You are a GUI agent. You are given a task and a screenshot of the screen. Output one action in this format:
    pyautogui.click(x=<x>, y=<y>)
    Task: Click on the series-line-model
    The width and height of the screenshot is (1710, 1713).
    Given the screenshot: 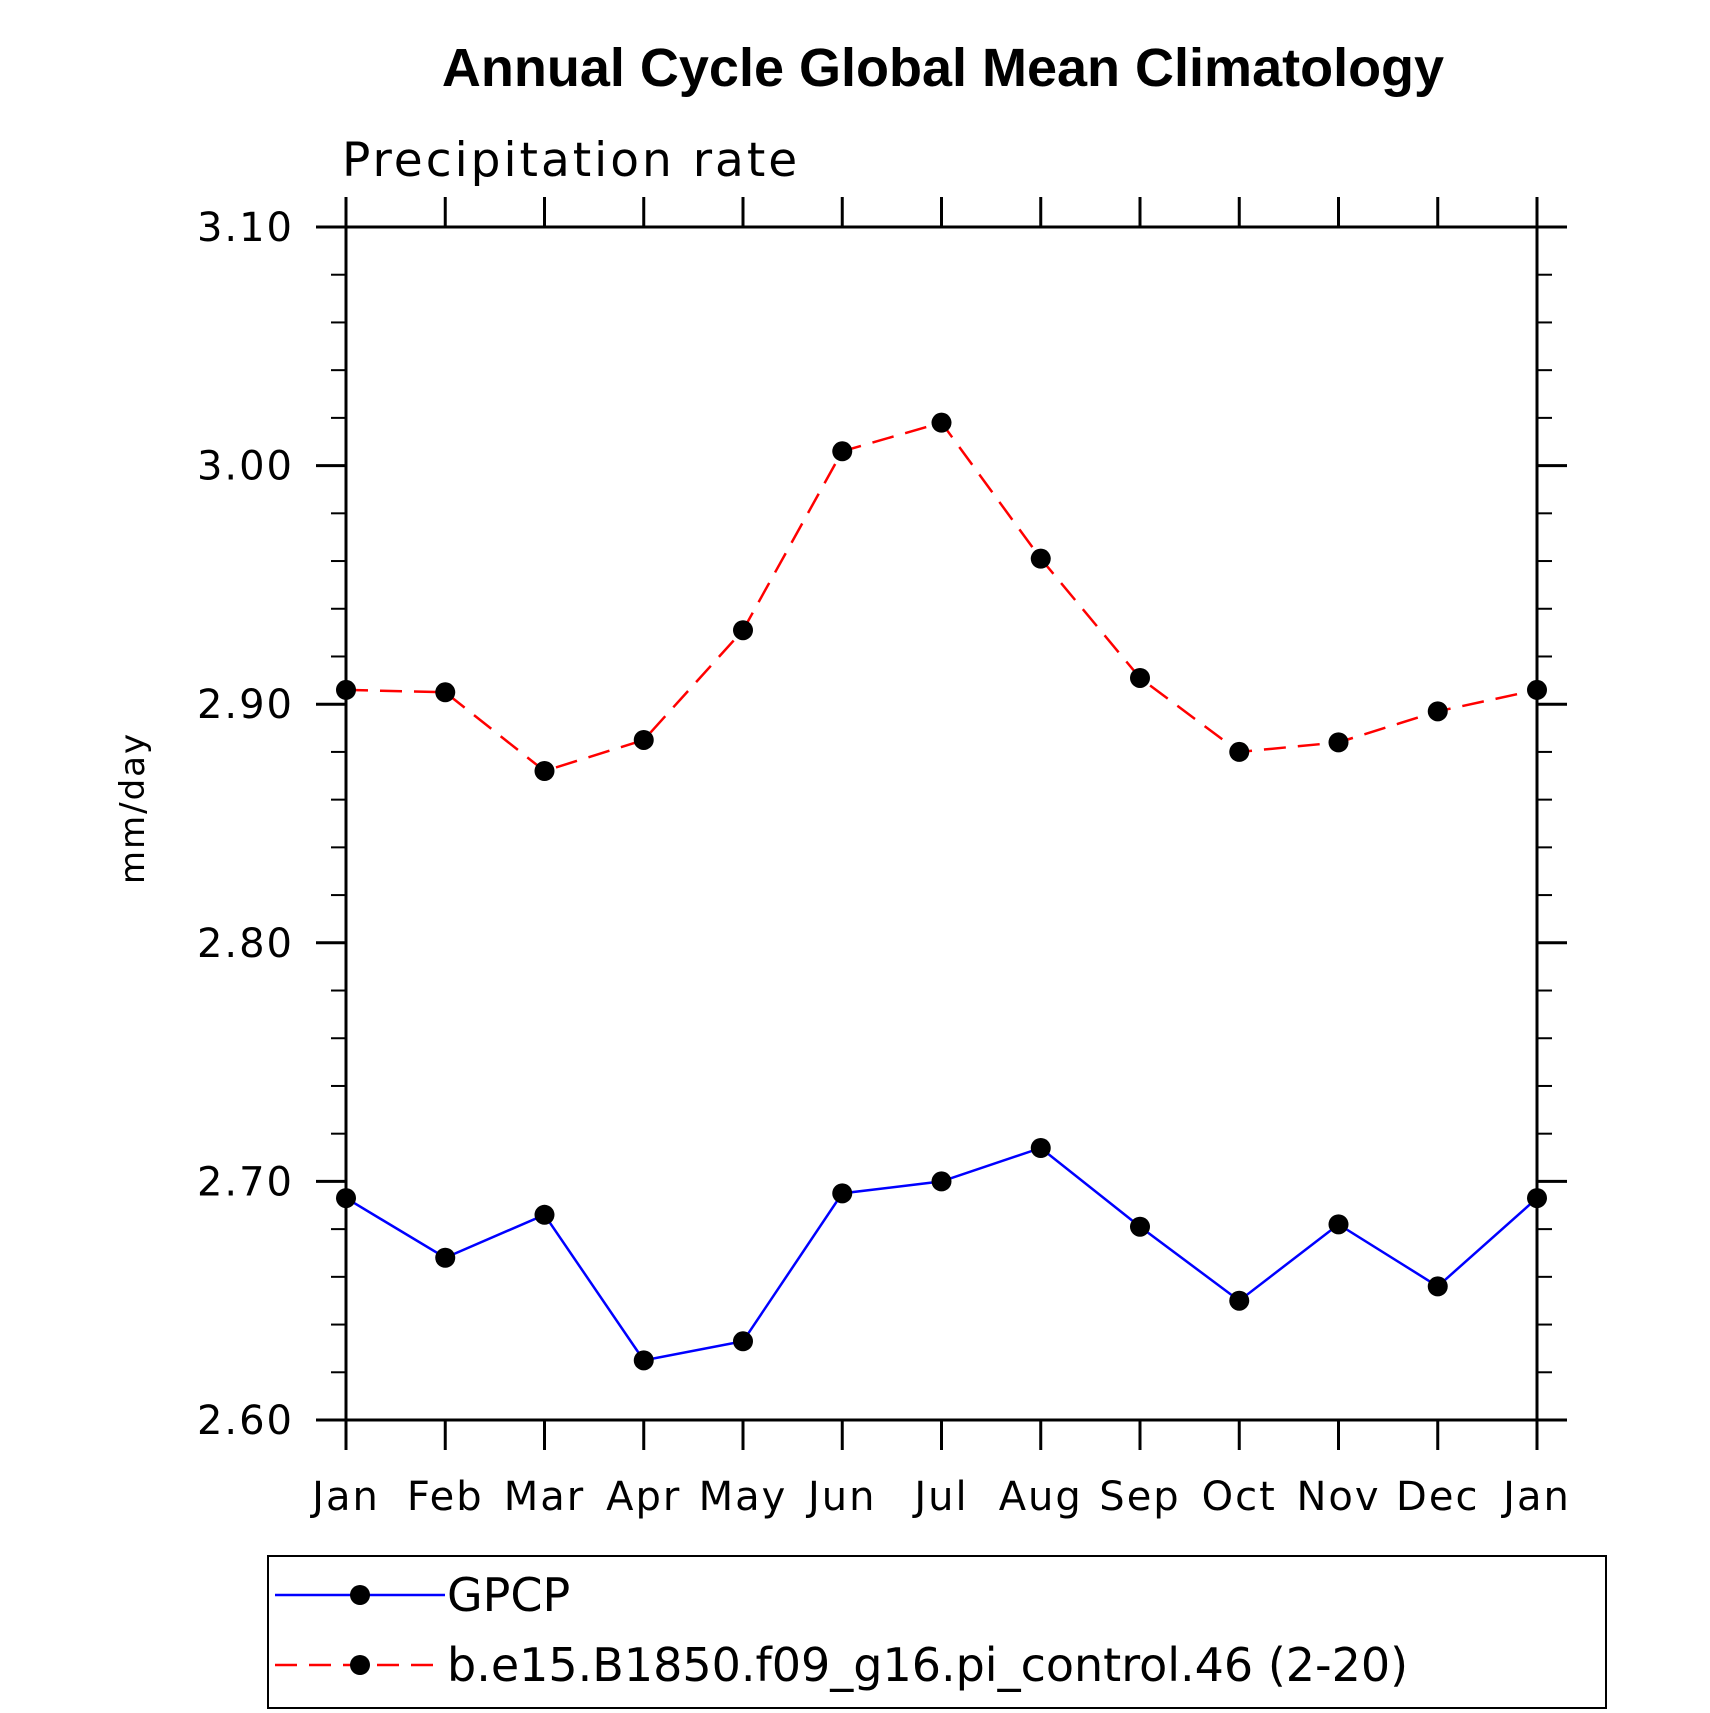 What is the action you would take?
    pyautogui.click(x=941, y=597)
    